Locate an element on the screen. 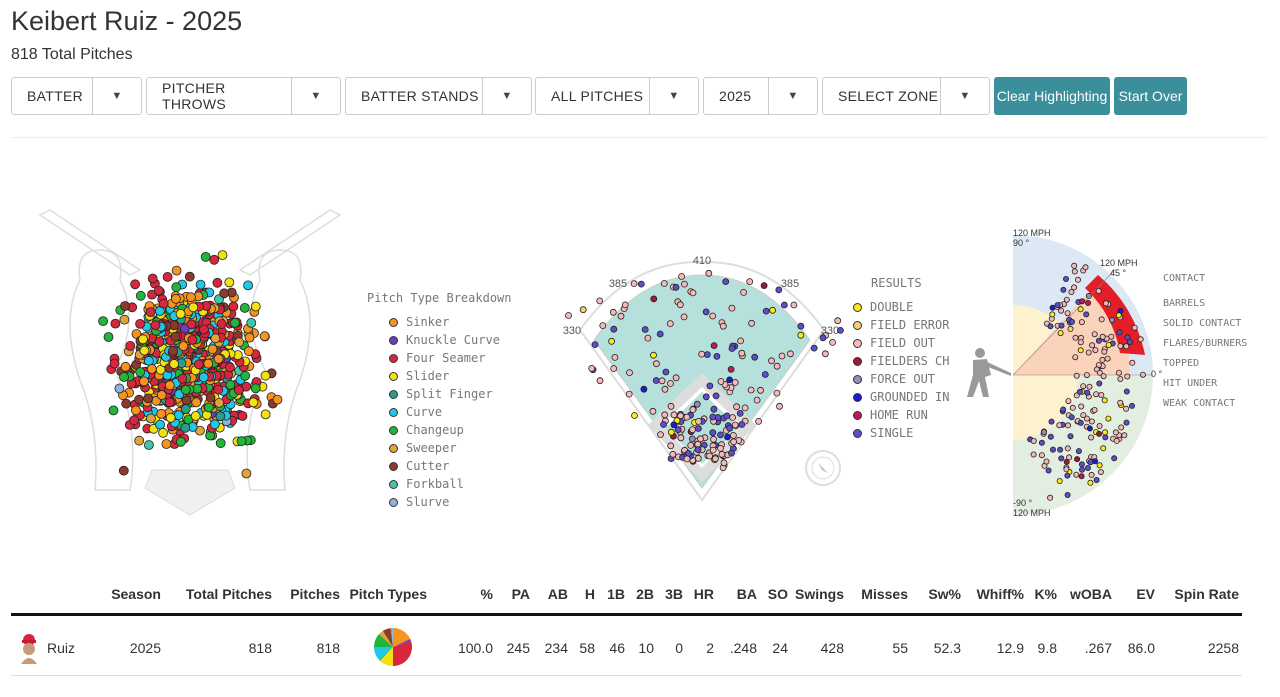 The width and height of the screenshot is (1280, 697). column-header: % is located at coordinates (486, 594).